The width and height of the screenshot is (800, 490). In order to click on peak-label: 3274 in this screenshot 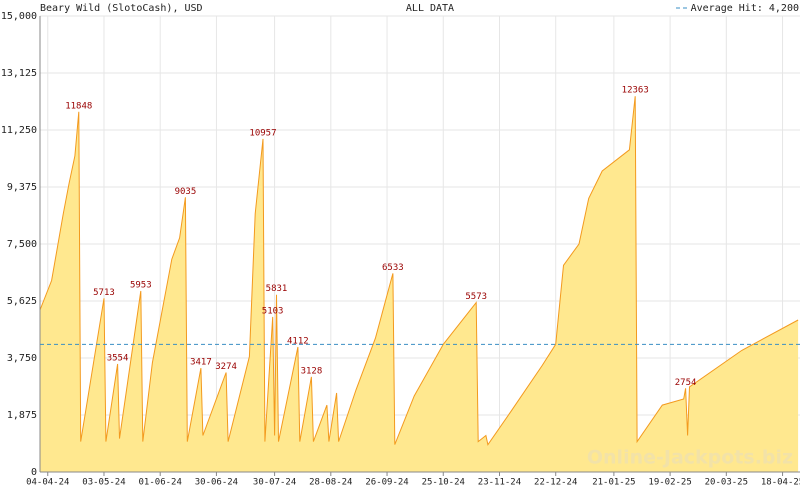, I will do `click(226, 367)`.